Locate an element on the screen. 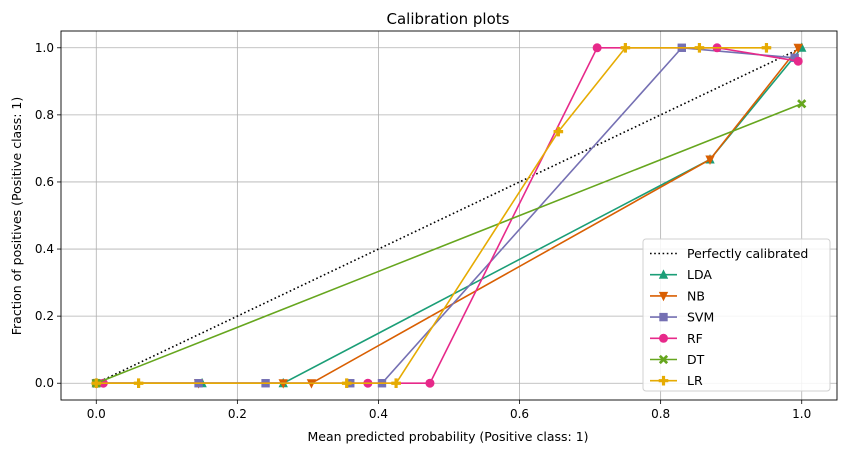 The image size is (846, 453). legend-marker-svm is located at coordinates (663, 317).